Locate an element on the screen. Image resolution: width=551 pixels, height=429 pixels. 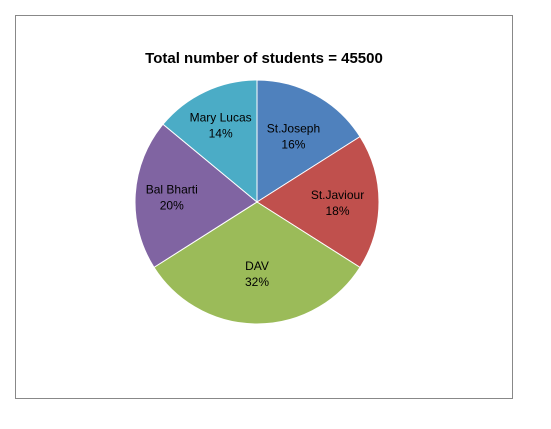
pie-label-bal-bharti: Bal Bharti 20% is located at coordinates (172, 198).